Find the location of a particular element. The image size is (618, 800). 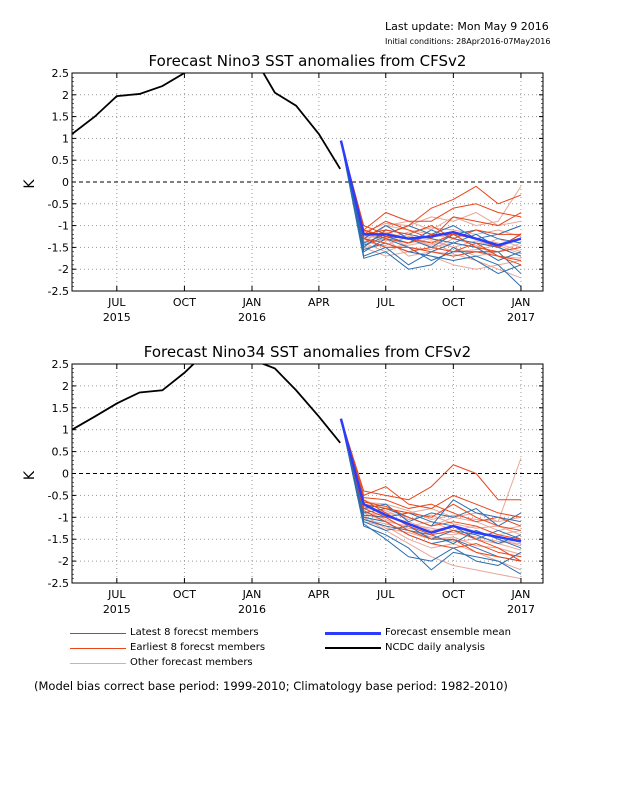

legend-swatch-other is located at coordinates (98, 663).